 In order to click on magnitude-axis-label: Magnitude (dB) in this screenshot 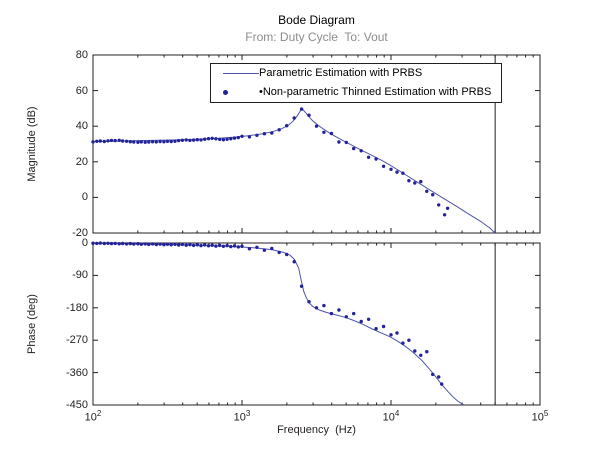, I will do `click(32, 144)`.